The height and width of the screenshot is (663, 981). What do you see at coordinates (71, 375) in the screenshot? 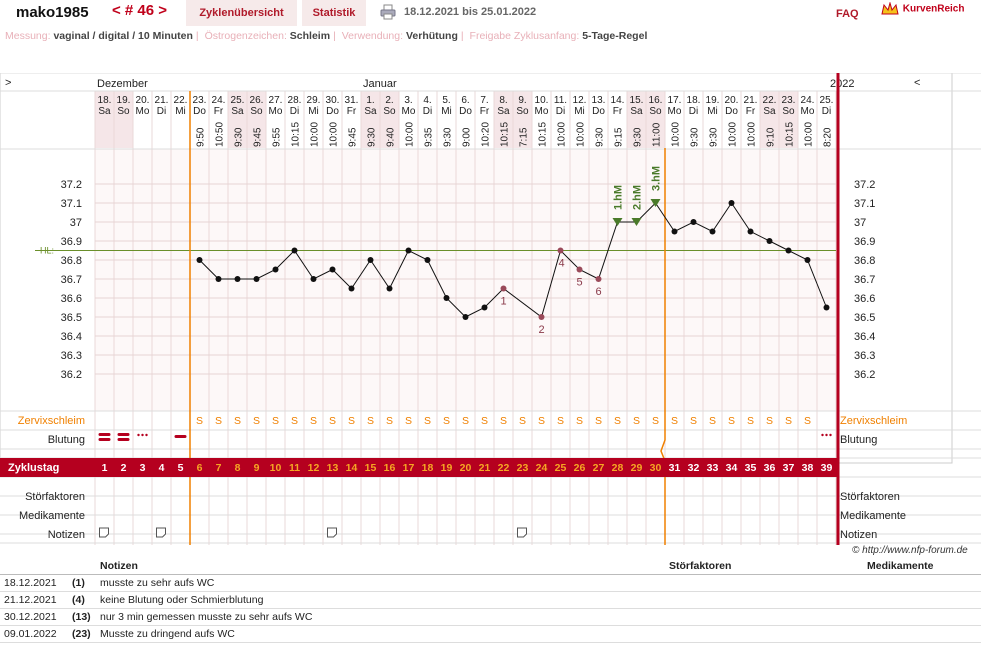
I see `y-tick-label: 36.2` at bounding box center [71, 375].